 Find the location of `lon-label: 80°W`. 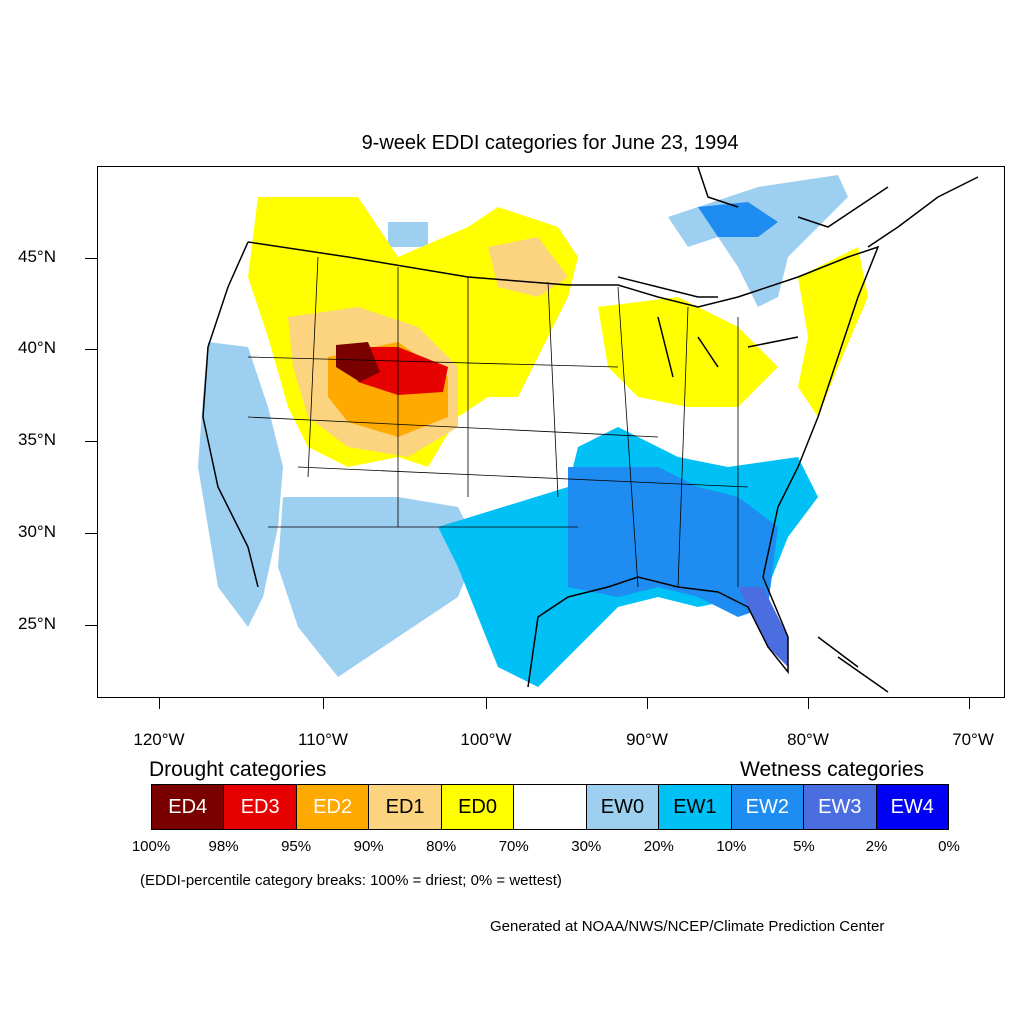

lon-label: 80°W is located at coordinates (808, 739).